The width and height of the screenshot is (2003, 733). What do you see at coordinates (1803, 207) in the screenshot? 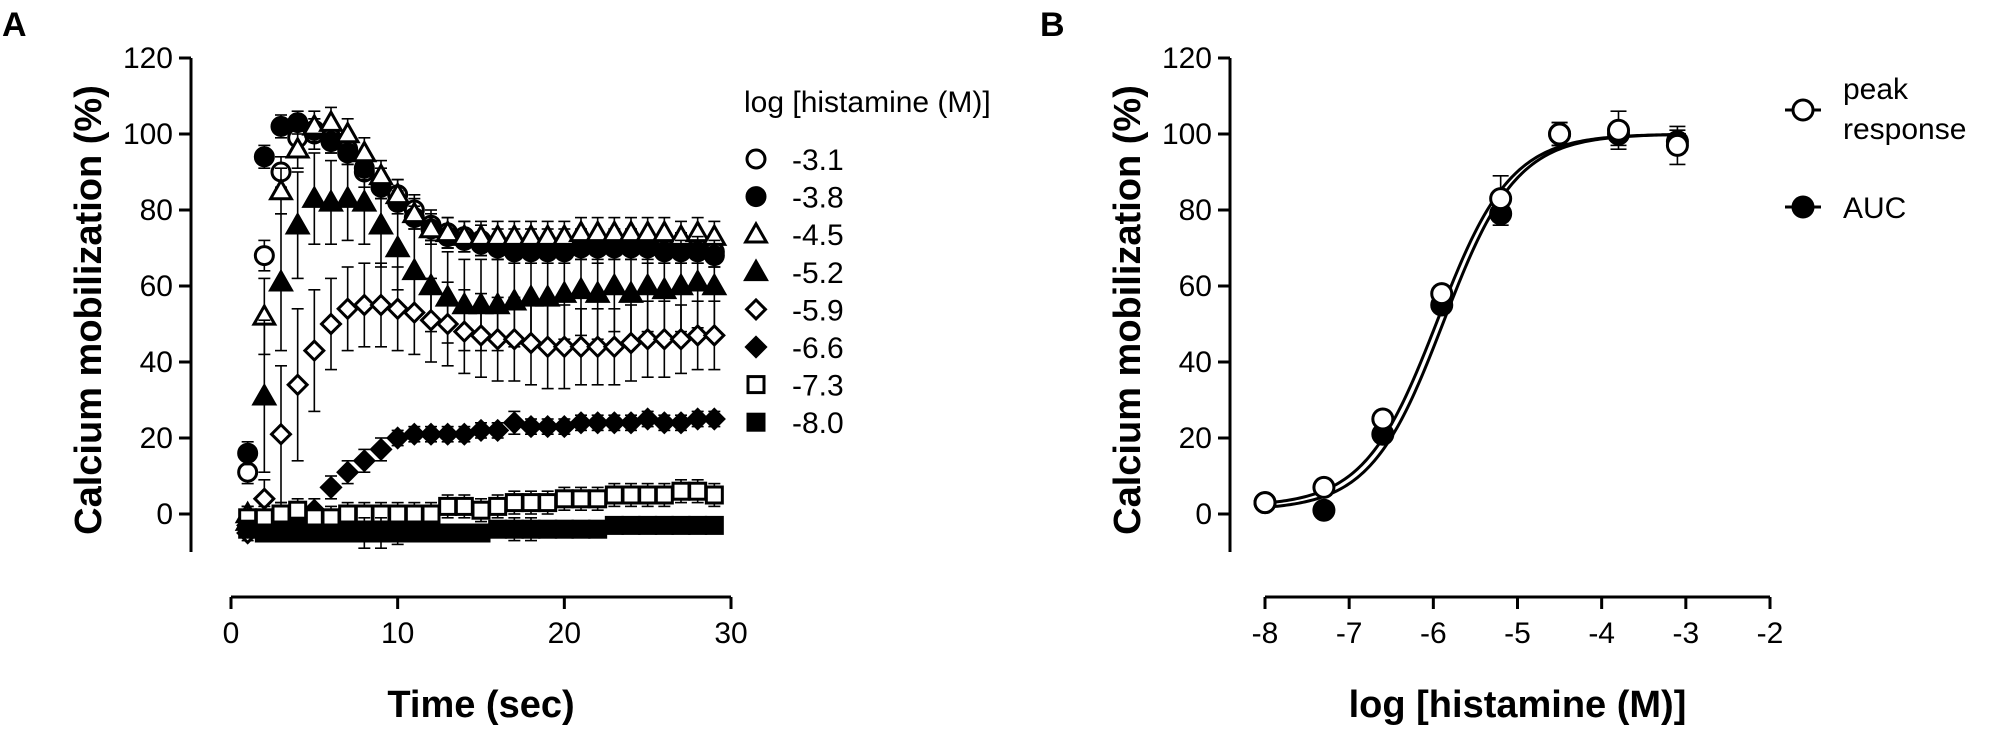
I see `b-legend-marker` at bounding box center [1803, 207].